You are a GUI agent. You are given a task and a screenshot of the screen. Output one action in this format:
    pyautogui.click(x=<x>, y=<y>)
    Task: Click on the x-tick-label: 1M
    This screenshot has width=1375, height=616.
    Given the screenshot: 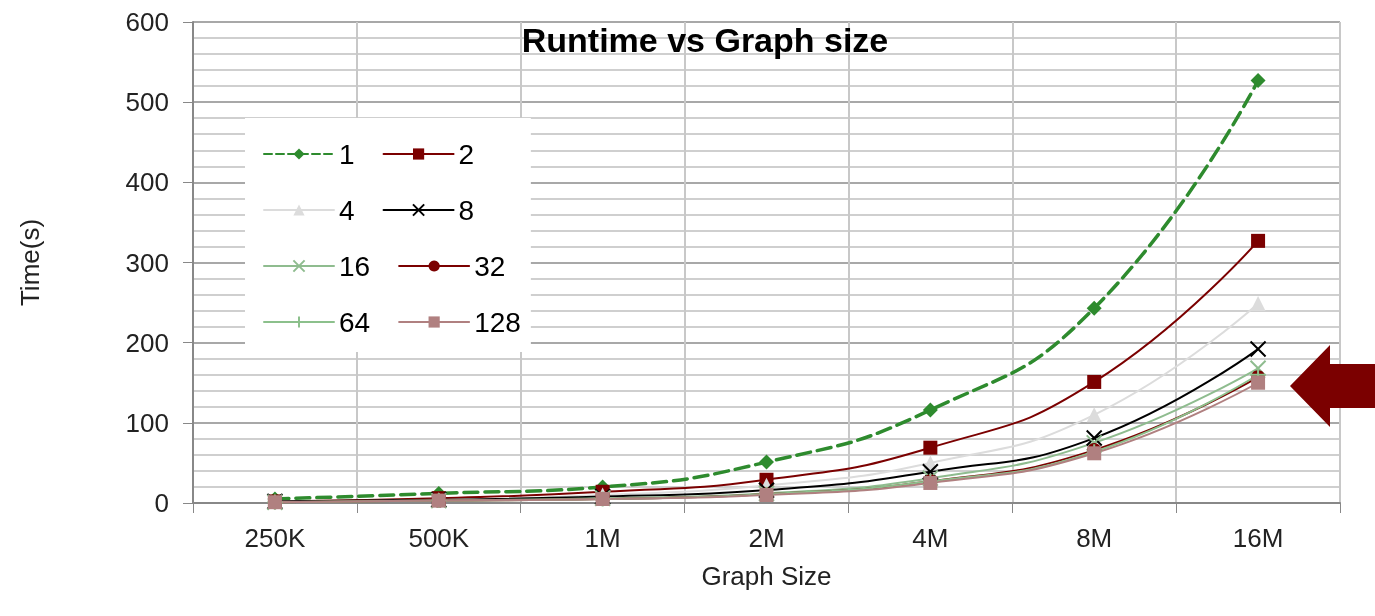 What is the action you would take?
    pyautogui.click(x=602, y=538)
    